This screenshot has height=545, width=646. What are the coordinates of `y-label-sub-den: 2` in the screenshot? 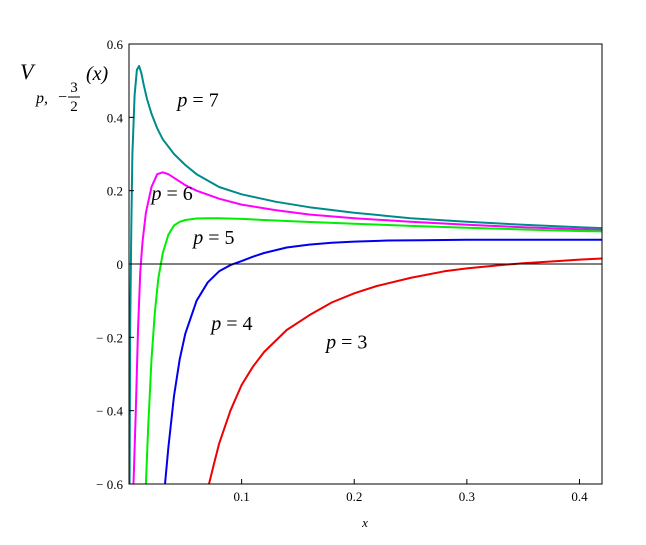 It's located at (74, 107).